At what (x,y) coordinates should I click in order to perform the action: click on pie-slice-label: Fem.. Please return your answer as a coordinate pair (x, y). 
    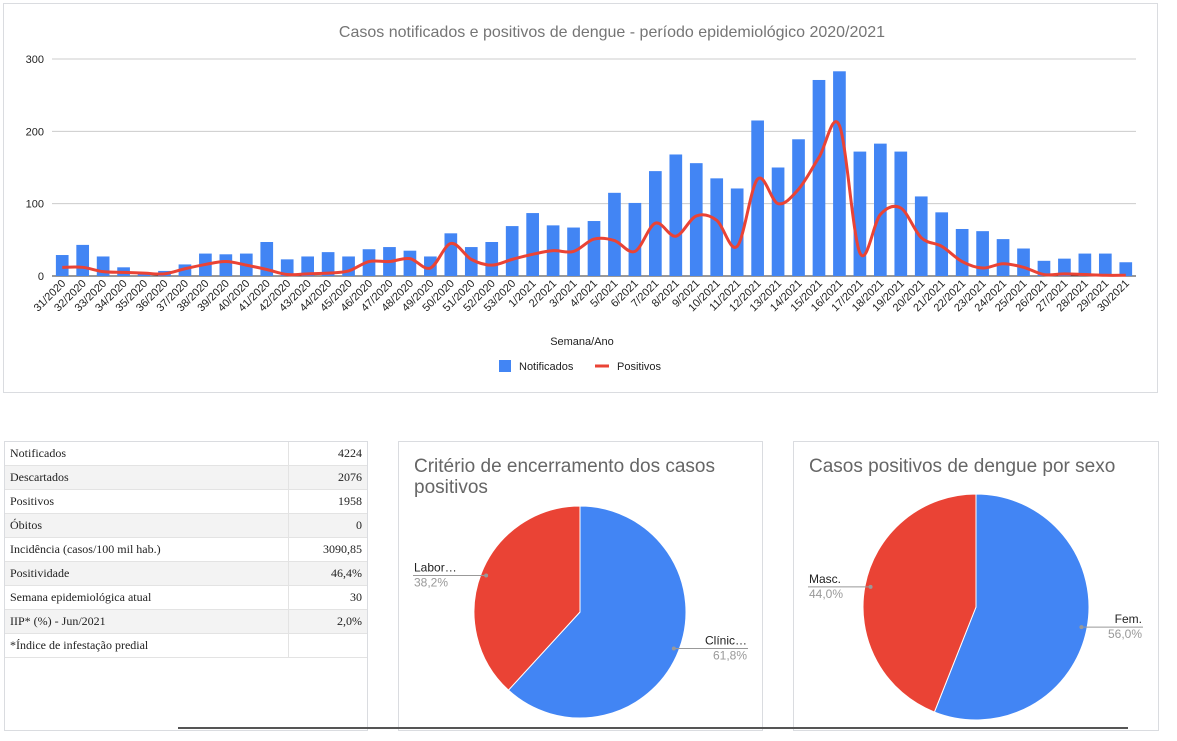
    Looking at the image, I should click on (1128, 619).